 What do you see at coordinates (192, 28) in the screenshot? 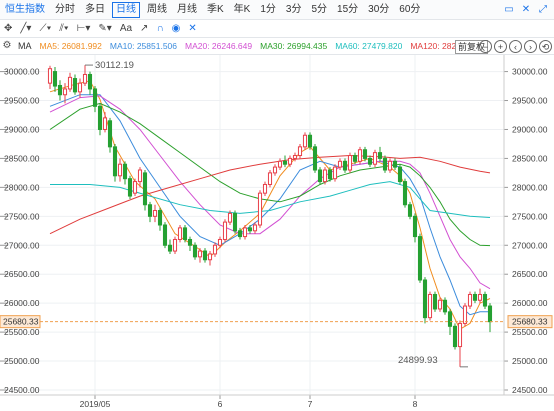
I see `delete-icon: ✕` at bounding box center [192, 28].